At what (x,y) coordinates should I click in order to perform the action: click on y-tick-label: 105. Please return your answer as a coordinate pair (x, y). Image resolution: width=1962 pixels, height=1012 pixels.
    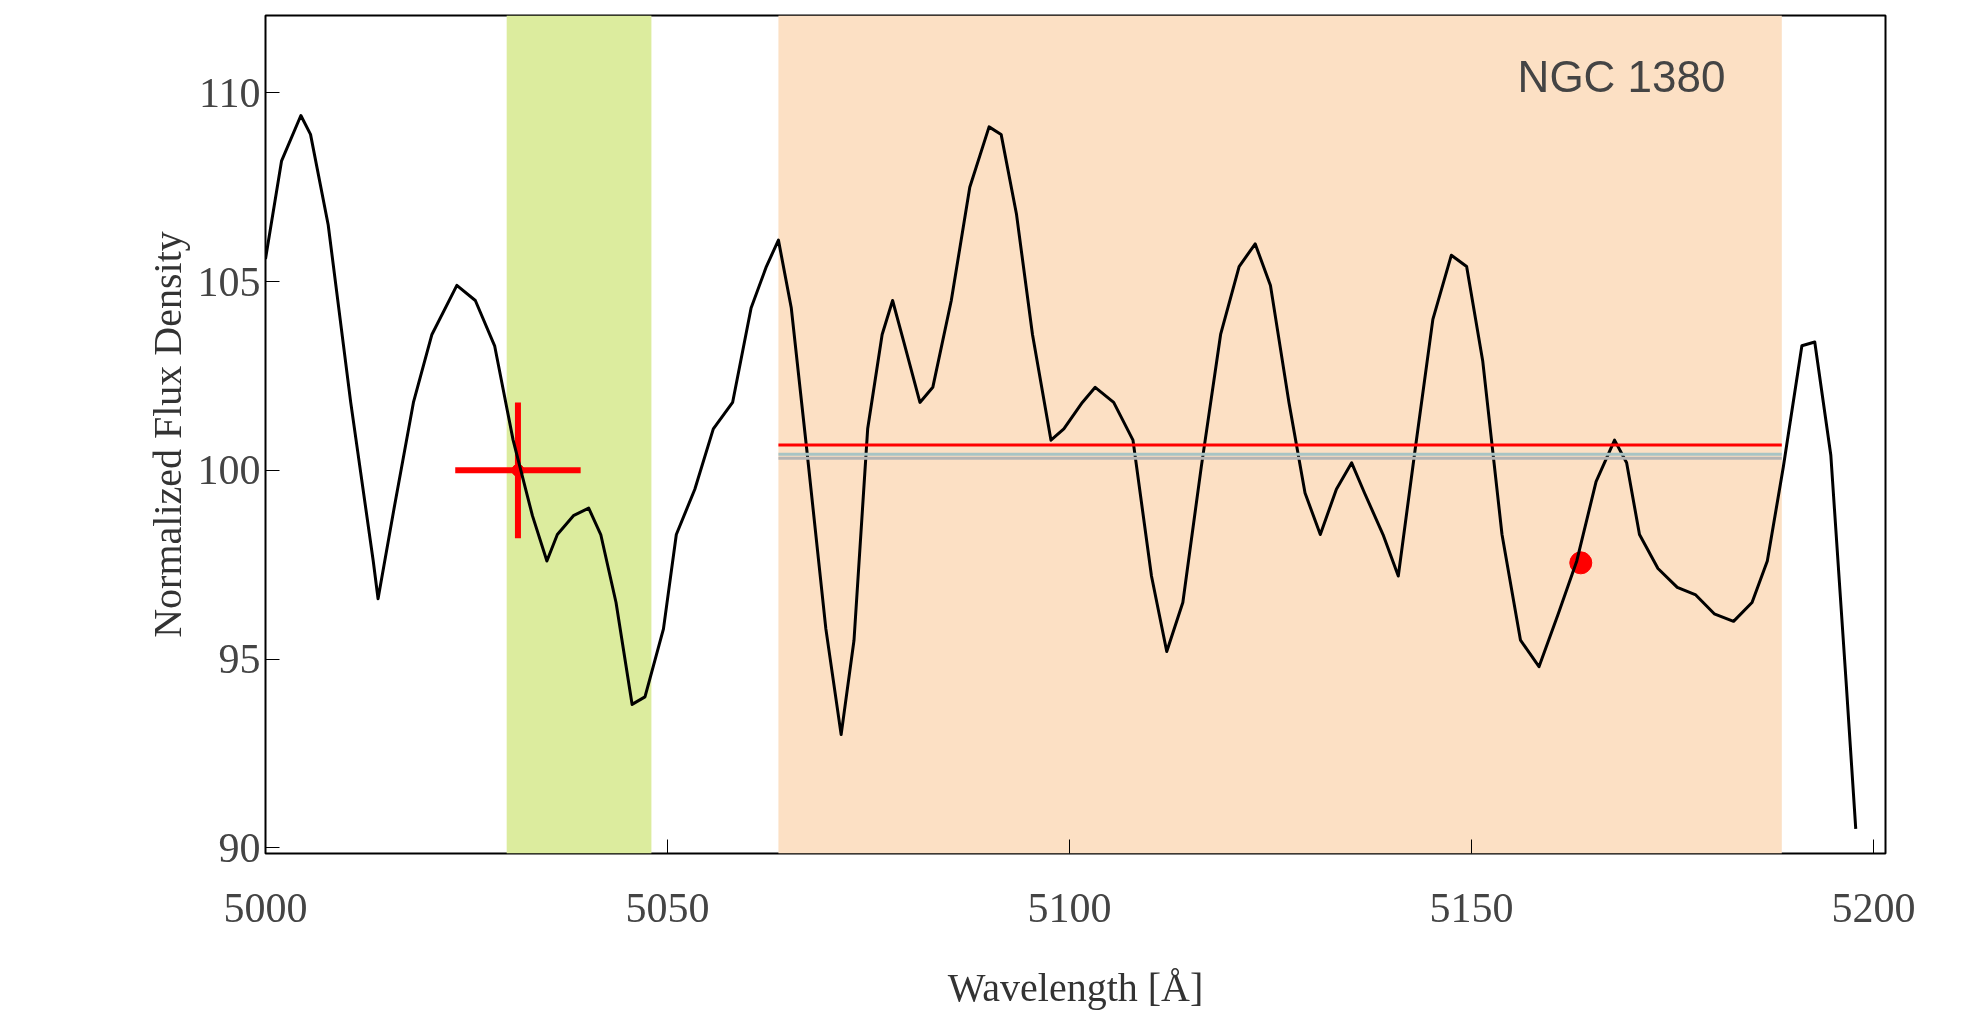
    Looking at the image, I should click on (229, 281).